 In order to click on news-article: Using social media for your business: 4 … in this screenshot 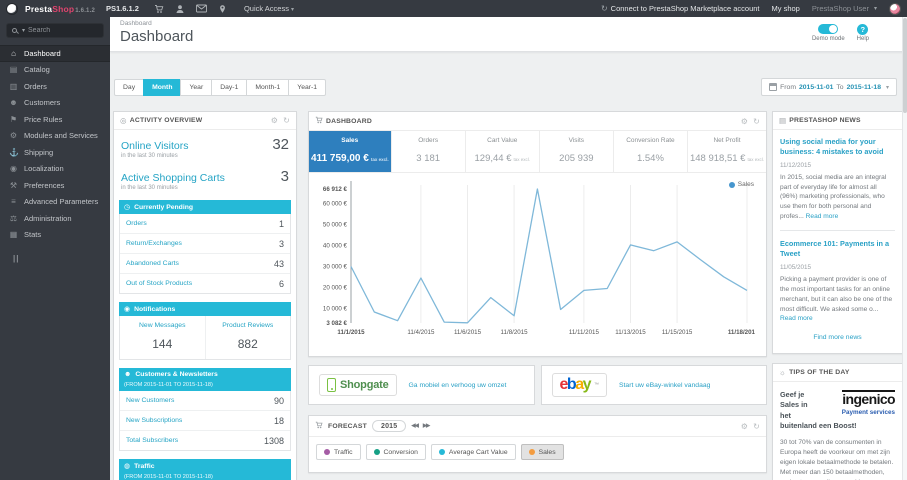, I will do `click(837, 179)`.